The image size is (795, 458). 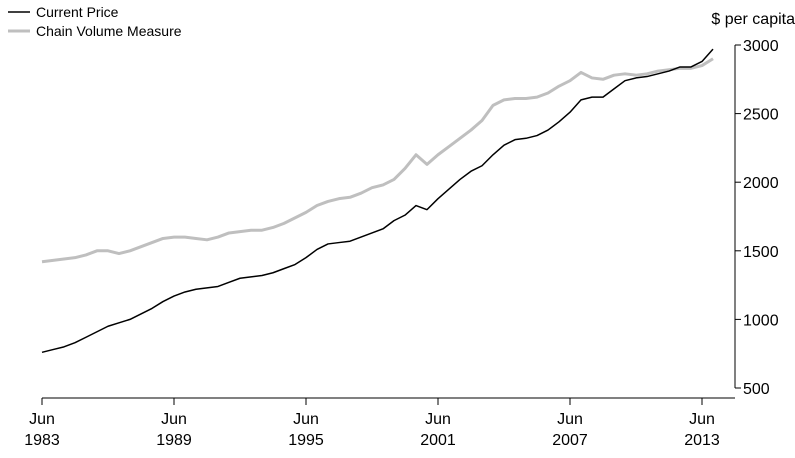 What do you see at coordinates (761, 183) in the screenshot?
I see `y-tick-label: 2000` at bounding box center [761, 183].